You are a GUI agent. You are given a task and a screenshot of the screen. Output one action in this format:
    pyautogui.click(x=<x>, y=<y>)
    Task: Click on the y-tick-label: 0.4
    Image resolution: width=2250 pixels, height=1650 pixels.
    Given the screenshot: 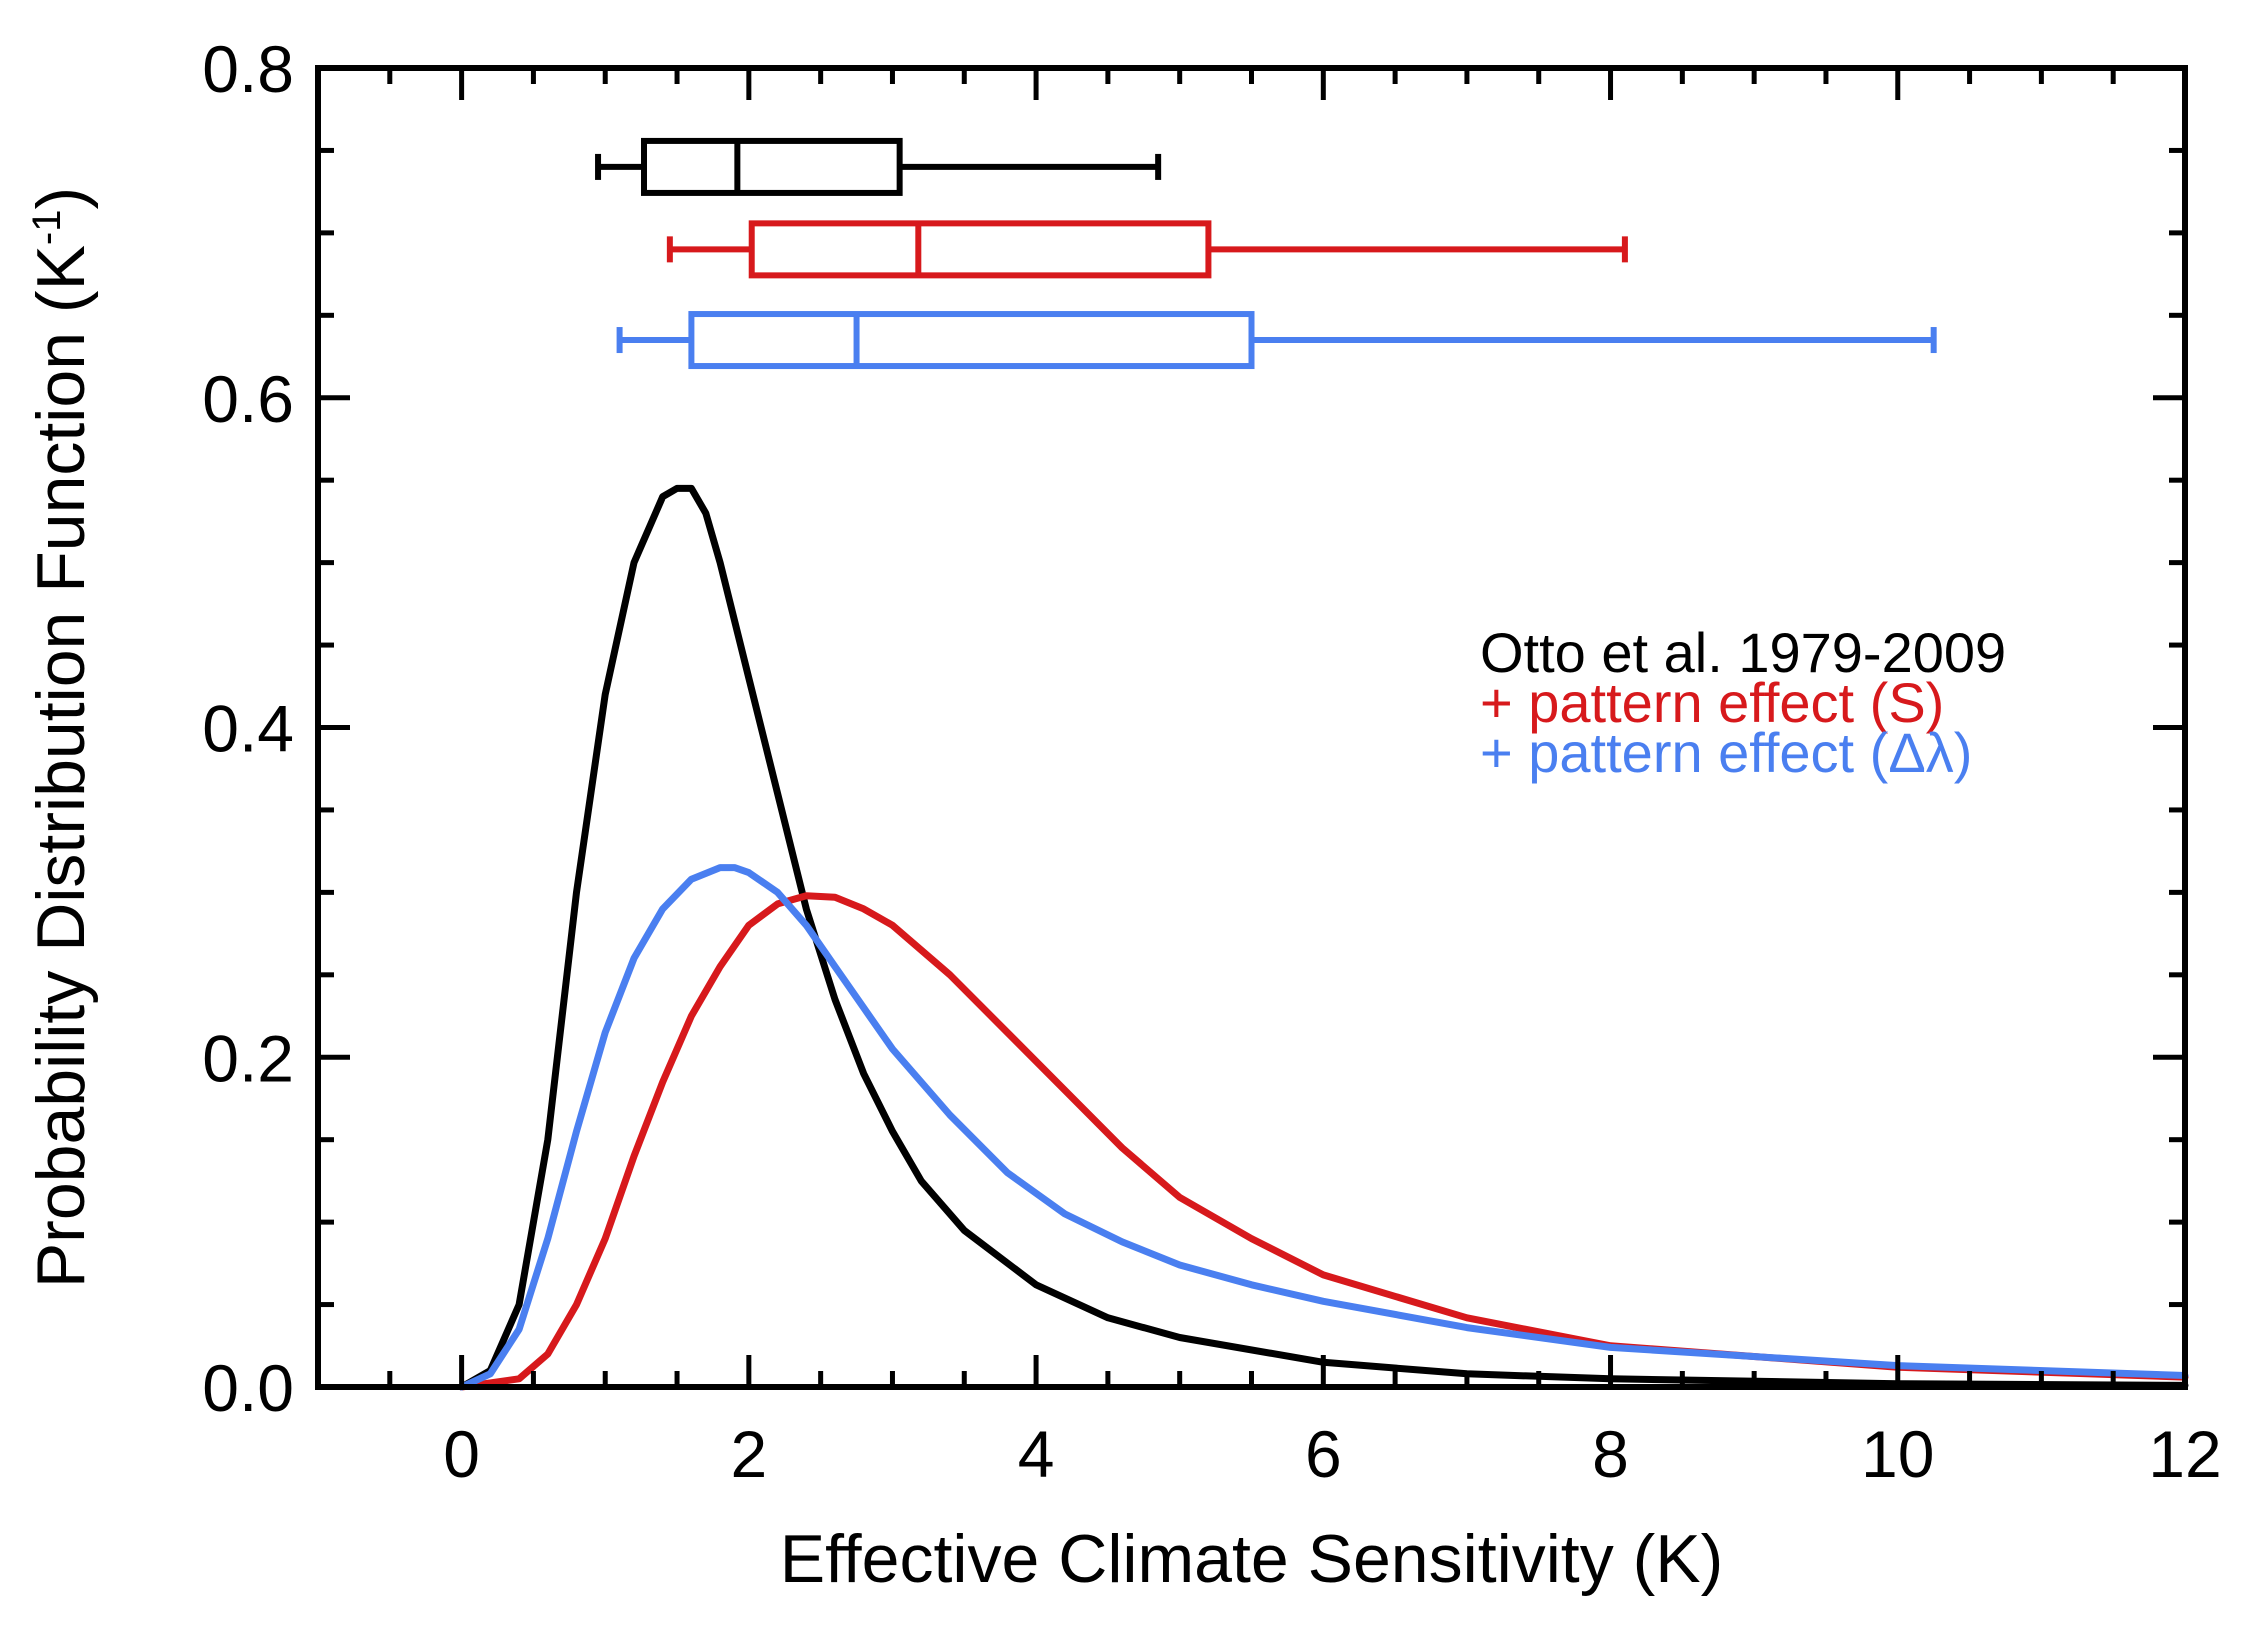 What is the action you would take?
    pyautogui.click(x=248, y=729)
    